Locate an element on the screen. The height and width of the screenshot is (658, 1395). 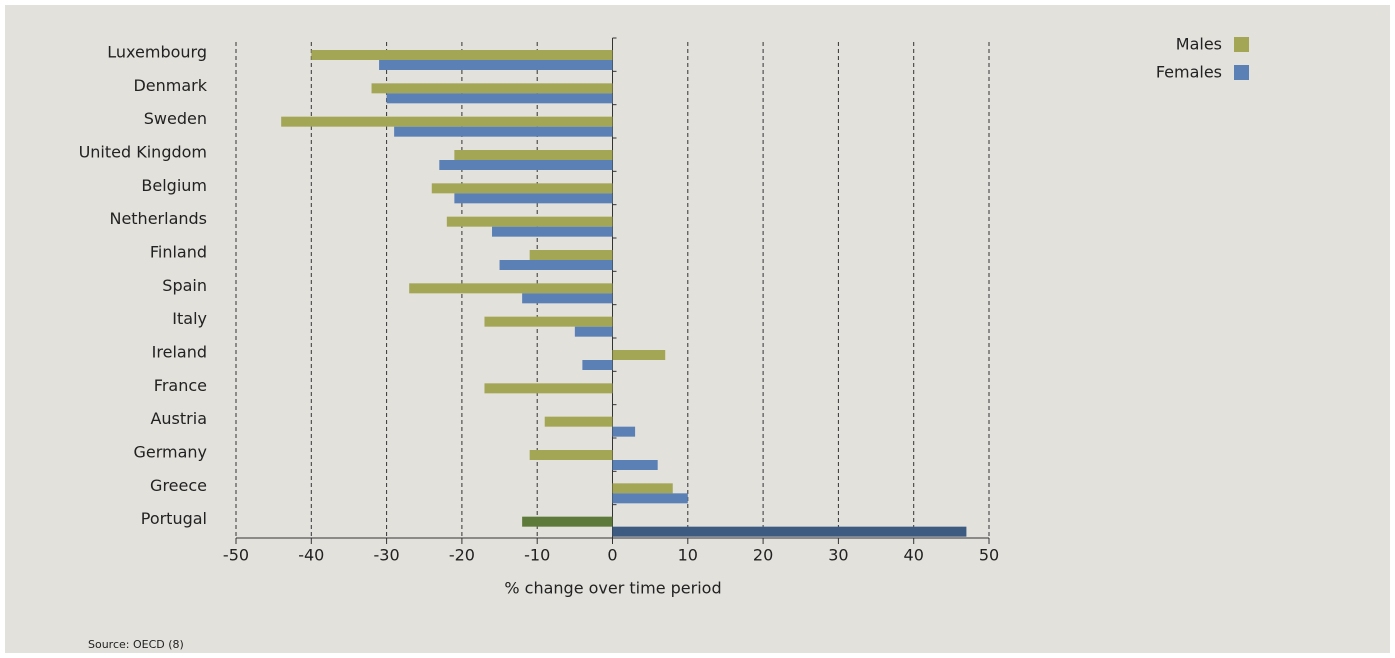
y-tick-label: Ireland is located at coordinates (179, 352).